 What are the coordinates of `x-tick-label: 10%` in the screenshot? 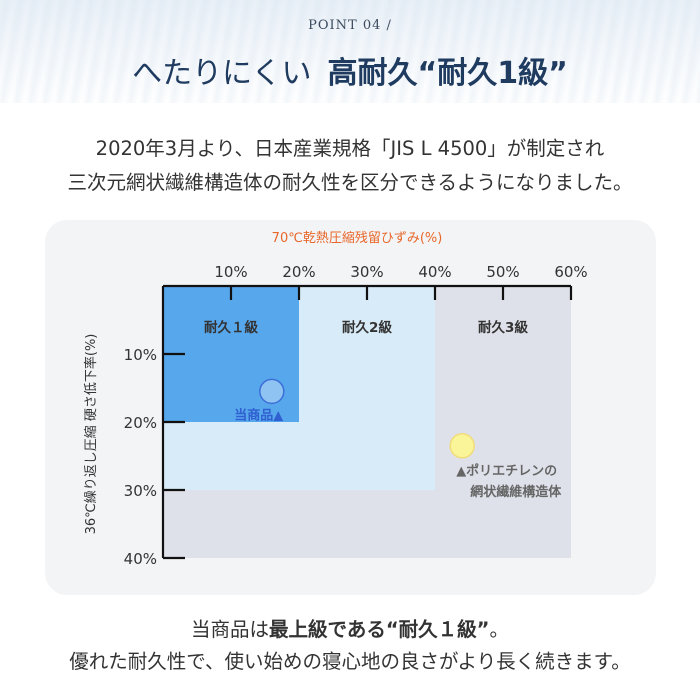 It's located at (230, 272).